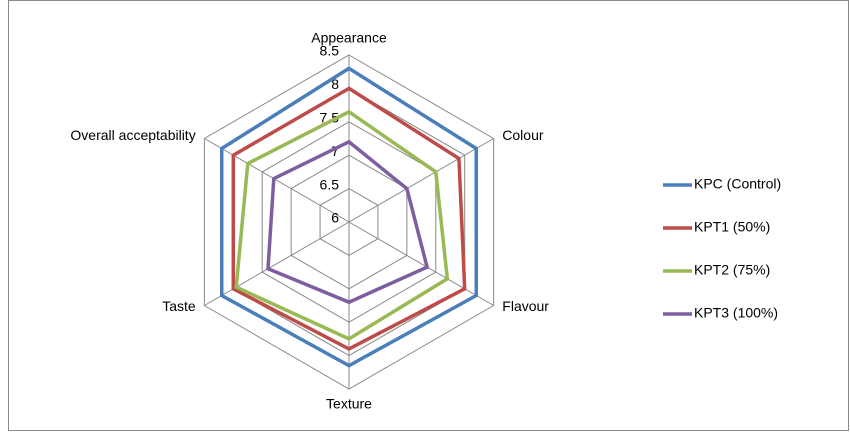  What do you see at coordinates (335, 218) in the screenshot?
I see `tick-label: 6` at bounding box center [335, 218].